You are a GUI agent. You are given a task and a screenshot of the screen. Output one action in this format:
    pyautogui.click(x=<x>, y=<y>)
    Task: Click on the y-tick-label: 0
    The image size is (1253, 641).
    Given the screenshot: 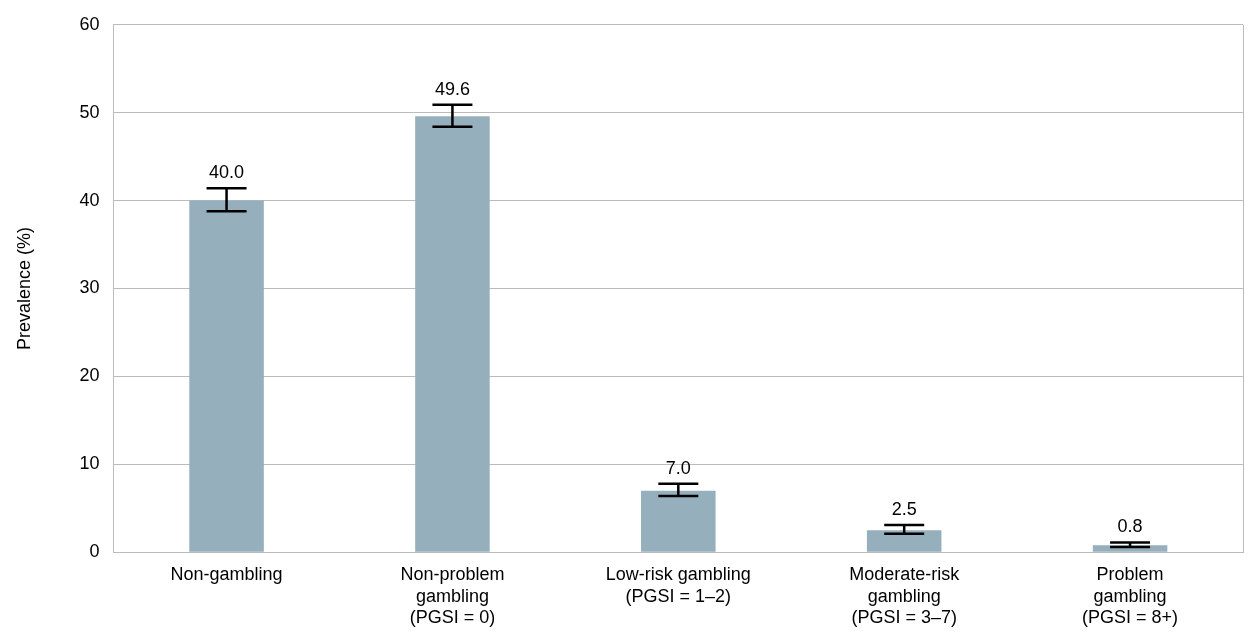 What is the action you would take?
    pyautogui.click(x=94, y=551)
    